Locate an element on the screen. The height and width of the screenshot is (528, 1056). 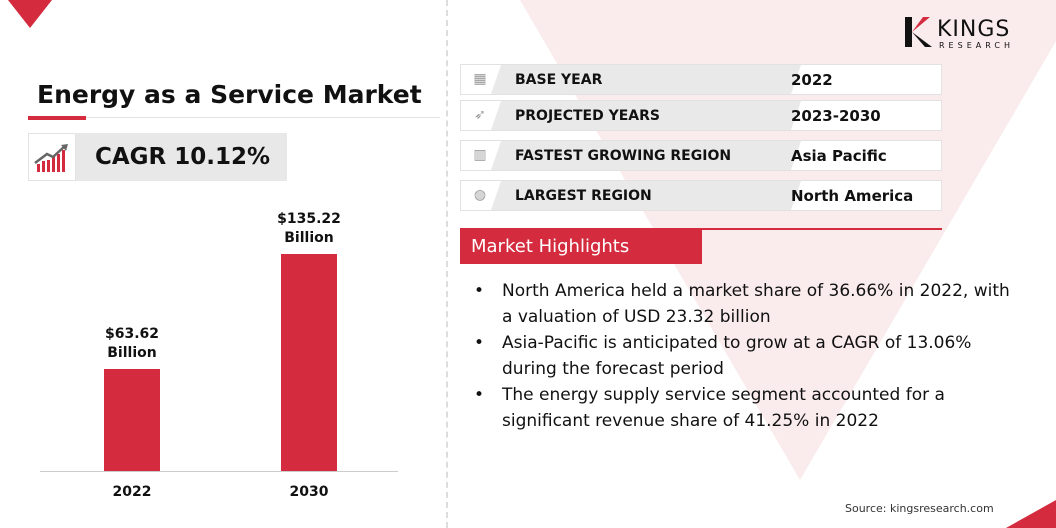
title-accent is located at coordinates (57, 118).